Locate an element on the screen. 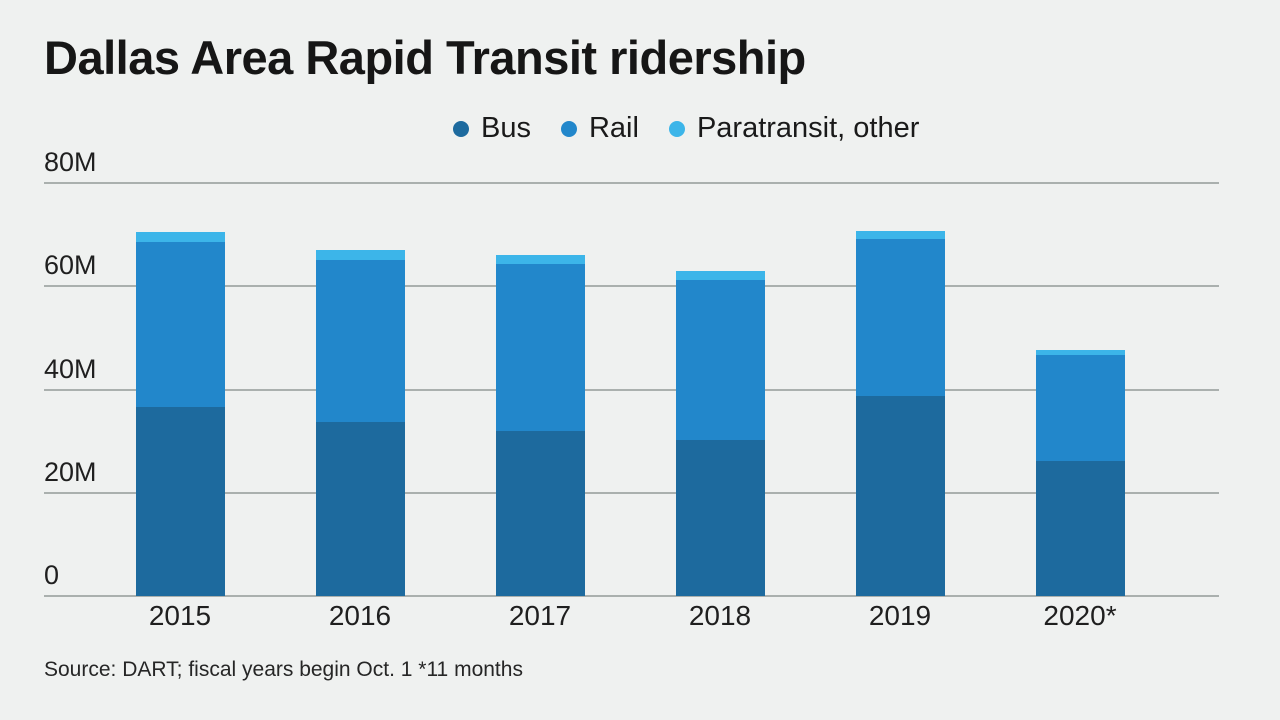 Image resolution: width=1280 pixels, height=720 pixels. bar-2018-bus-segment is located at coordinates (720, 518).